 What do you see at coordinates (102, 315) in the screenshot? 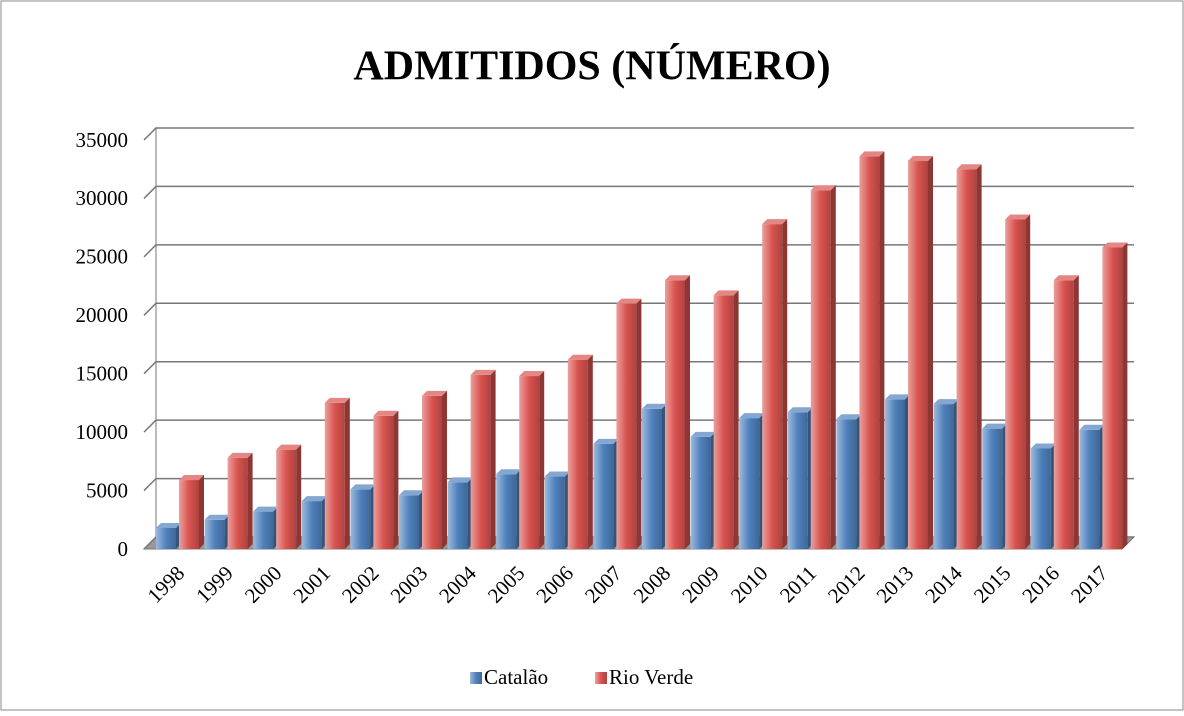
I see `y-tick-label: 20000` at bounding box center [102, 315].